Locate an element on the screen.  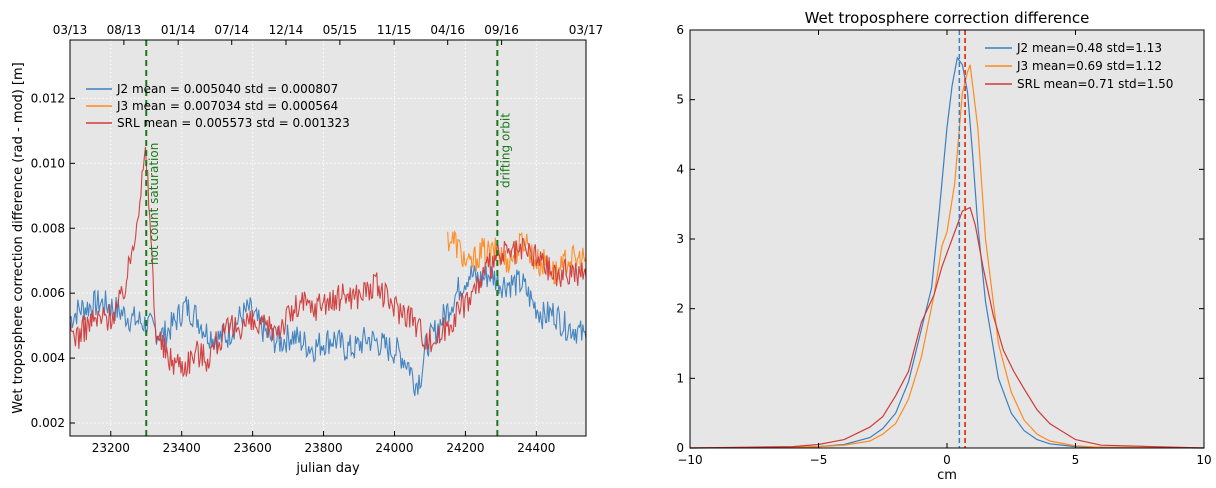
event-line-label: drifting orbit is located at coordinates (505, 150).